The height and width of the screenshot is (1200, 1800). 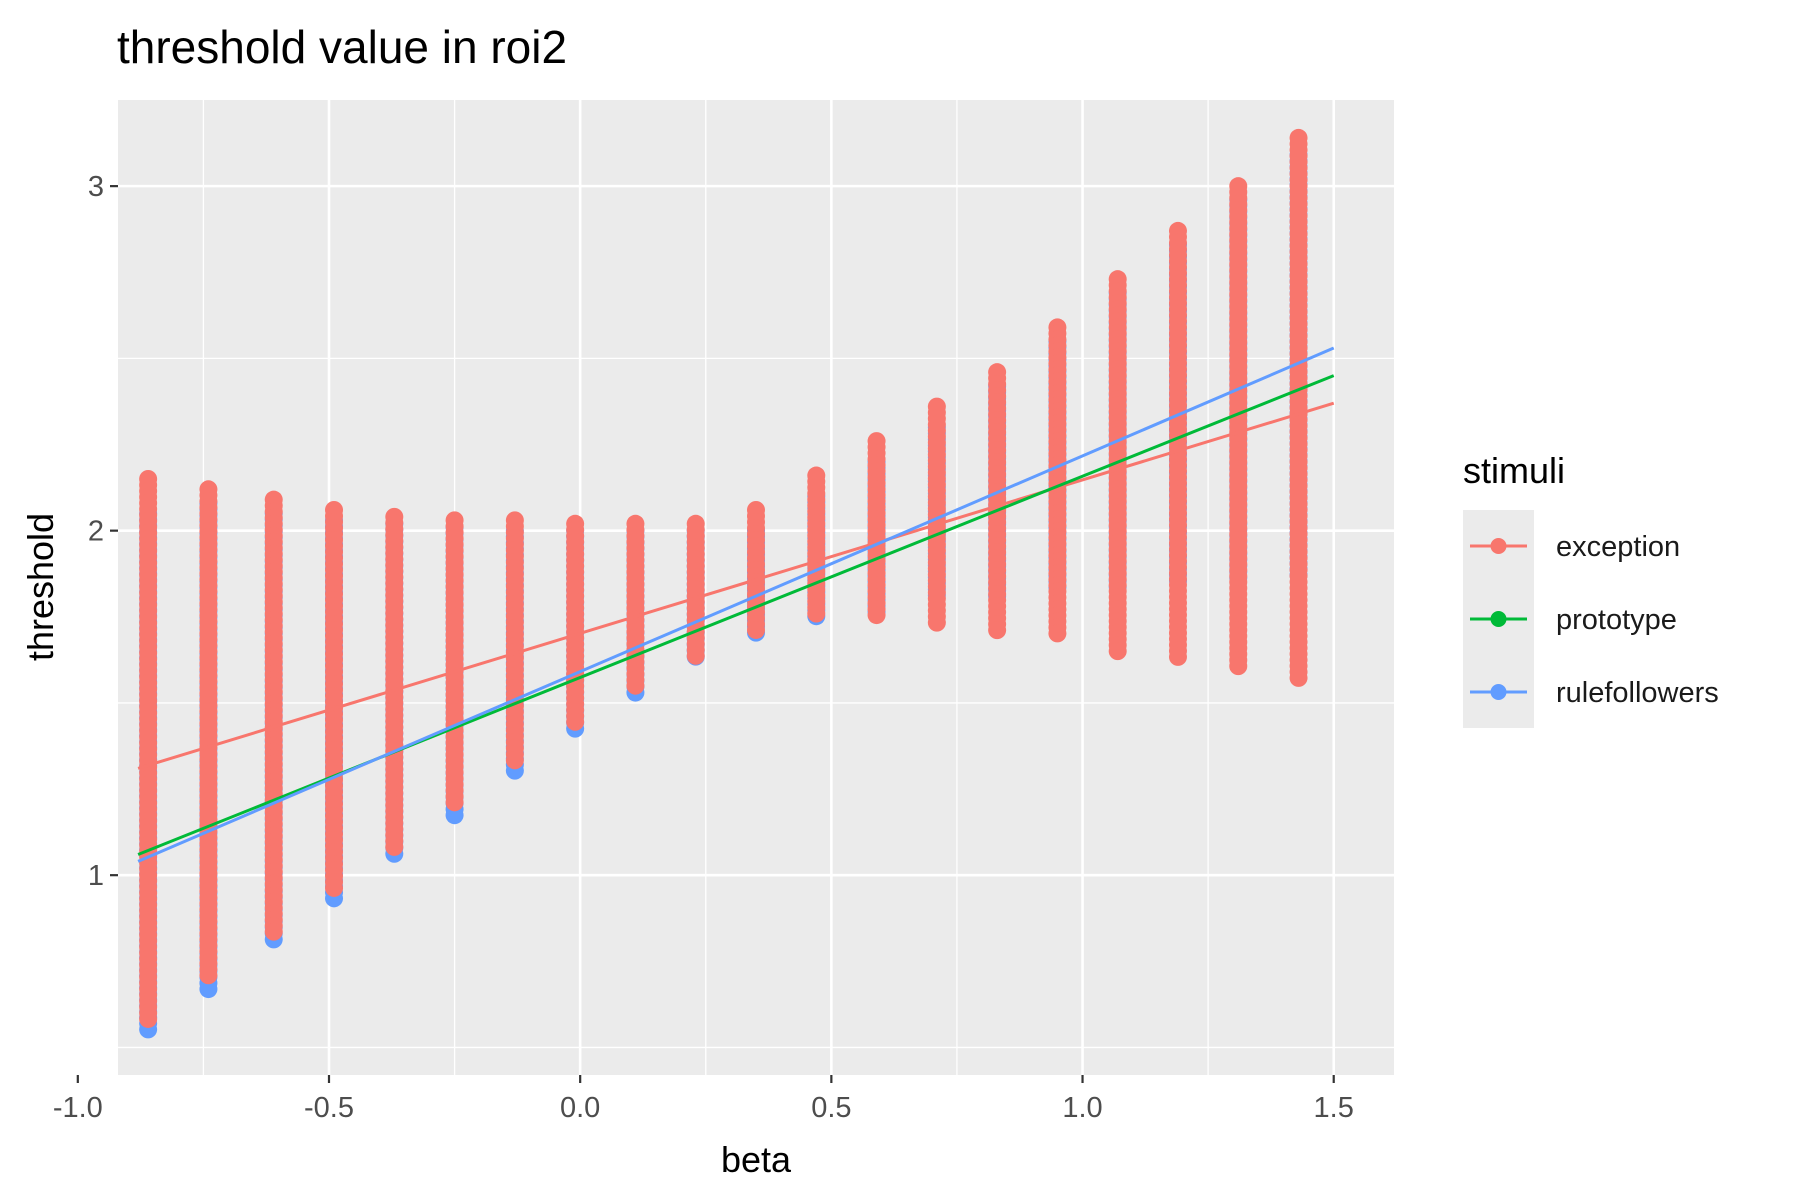 I want to click on x-tick-label: 0.5, so click(x=831, y=1108).